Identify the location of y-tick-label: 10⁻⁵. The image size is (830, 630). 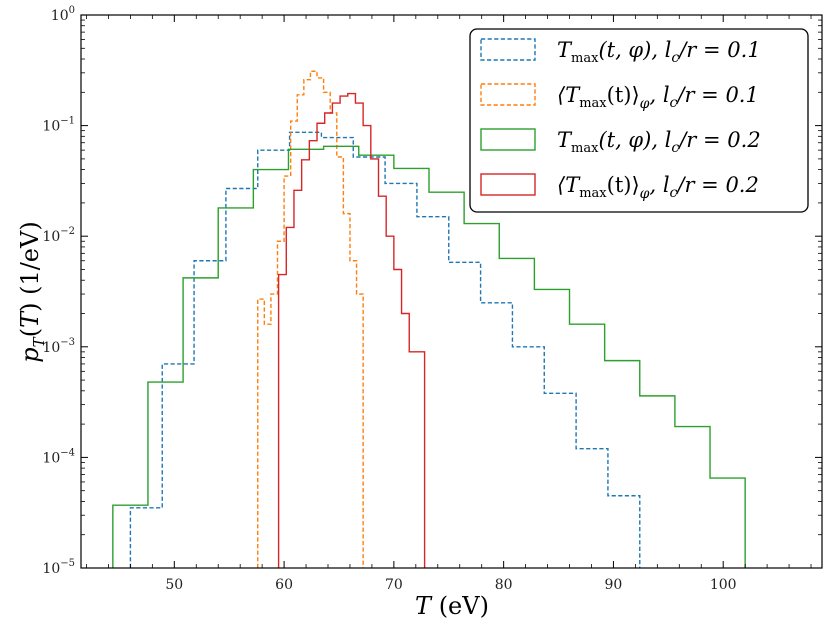
(58, 567).